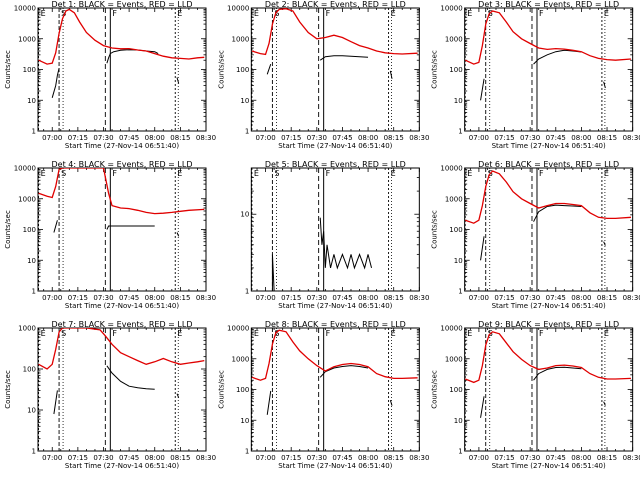 This screenshot has width=640, height=480. I want to click on panel-title: Det 5: BLACK = Events, RED = LLD, so click(335, 164).